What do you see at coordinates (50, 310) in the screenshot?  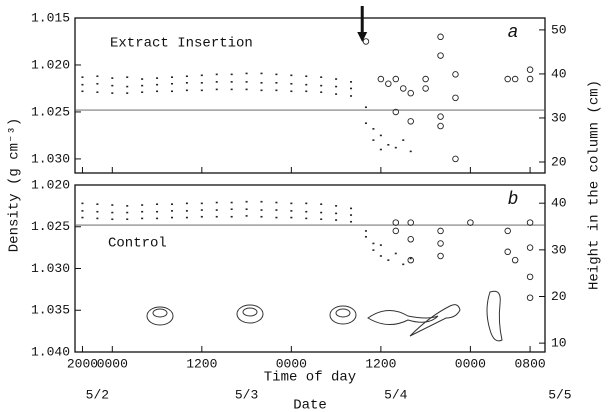 I see `y-tick-label: 1.035` at bounding box center [50, 310].